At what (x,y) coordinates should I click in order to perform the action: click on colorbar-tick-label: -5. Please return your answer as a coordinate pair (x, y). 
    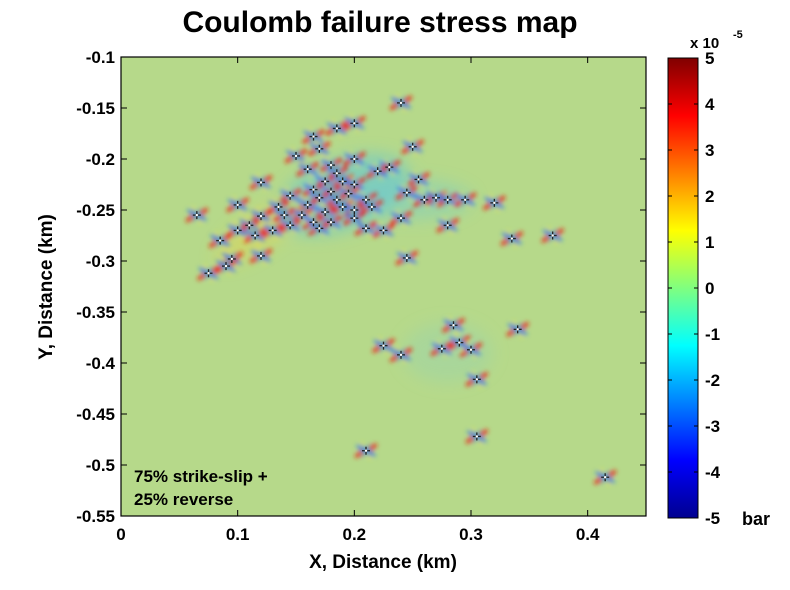
    Looking at the image, I should click on (712, 518).